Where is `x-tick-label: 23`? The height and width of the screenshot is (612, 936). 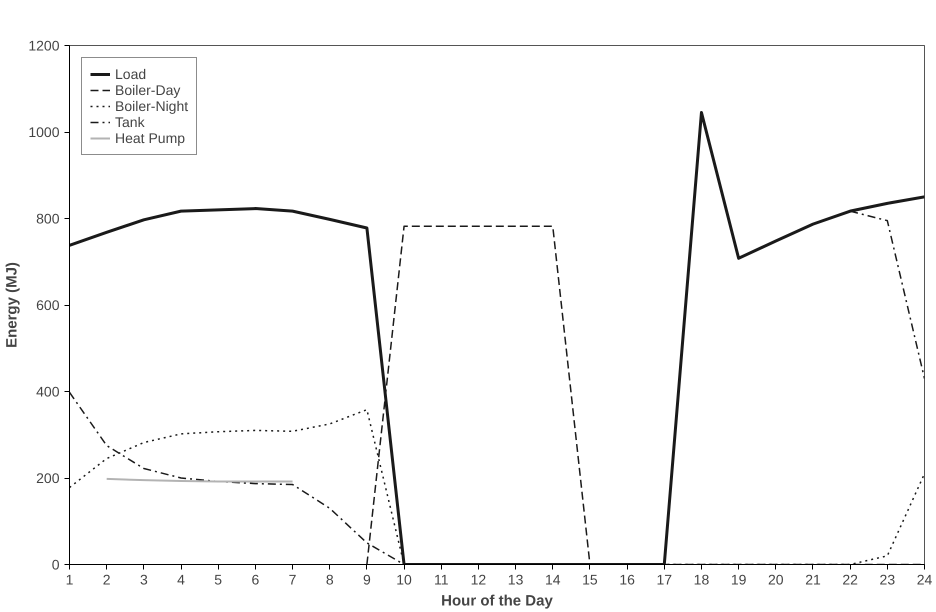 x-tick-label: 23 is located at coordinates (888, 580).